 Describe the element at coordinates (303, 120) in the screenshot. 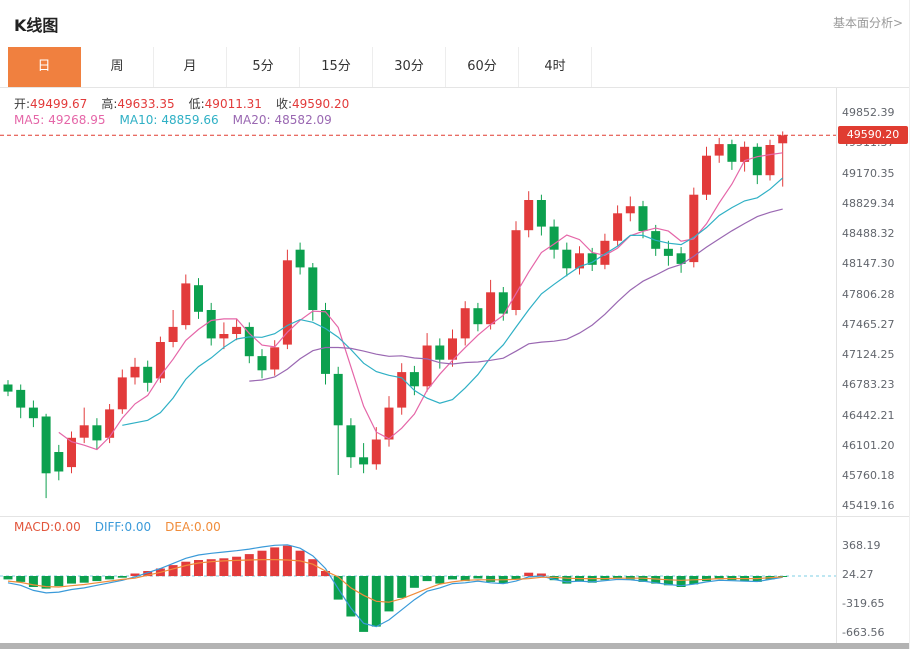

I see `ma20-value: 48582.09` at that location.